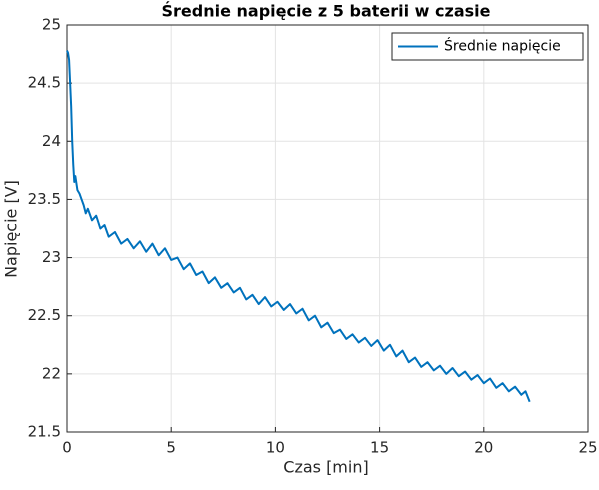 Image resolution: width=599 pixels, height=490 pixels. I want to click on y-tick-label: 23.5, so click(44, 199).